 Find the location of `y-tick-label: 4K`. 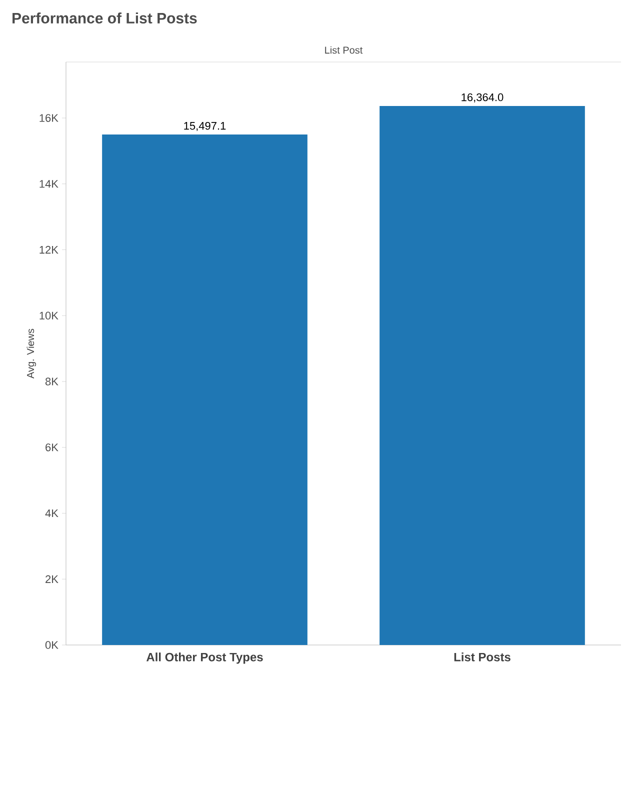

y-tick-label: 4K is located at coordinates (51, 513).